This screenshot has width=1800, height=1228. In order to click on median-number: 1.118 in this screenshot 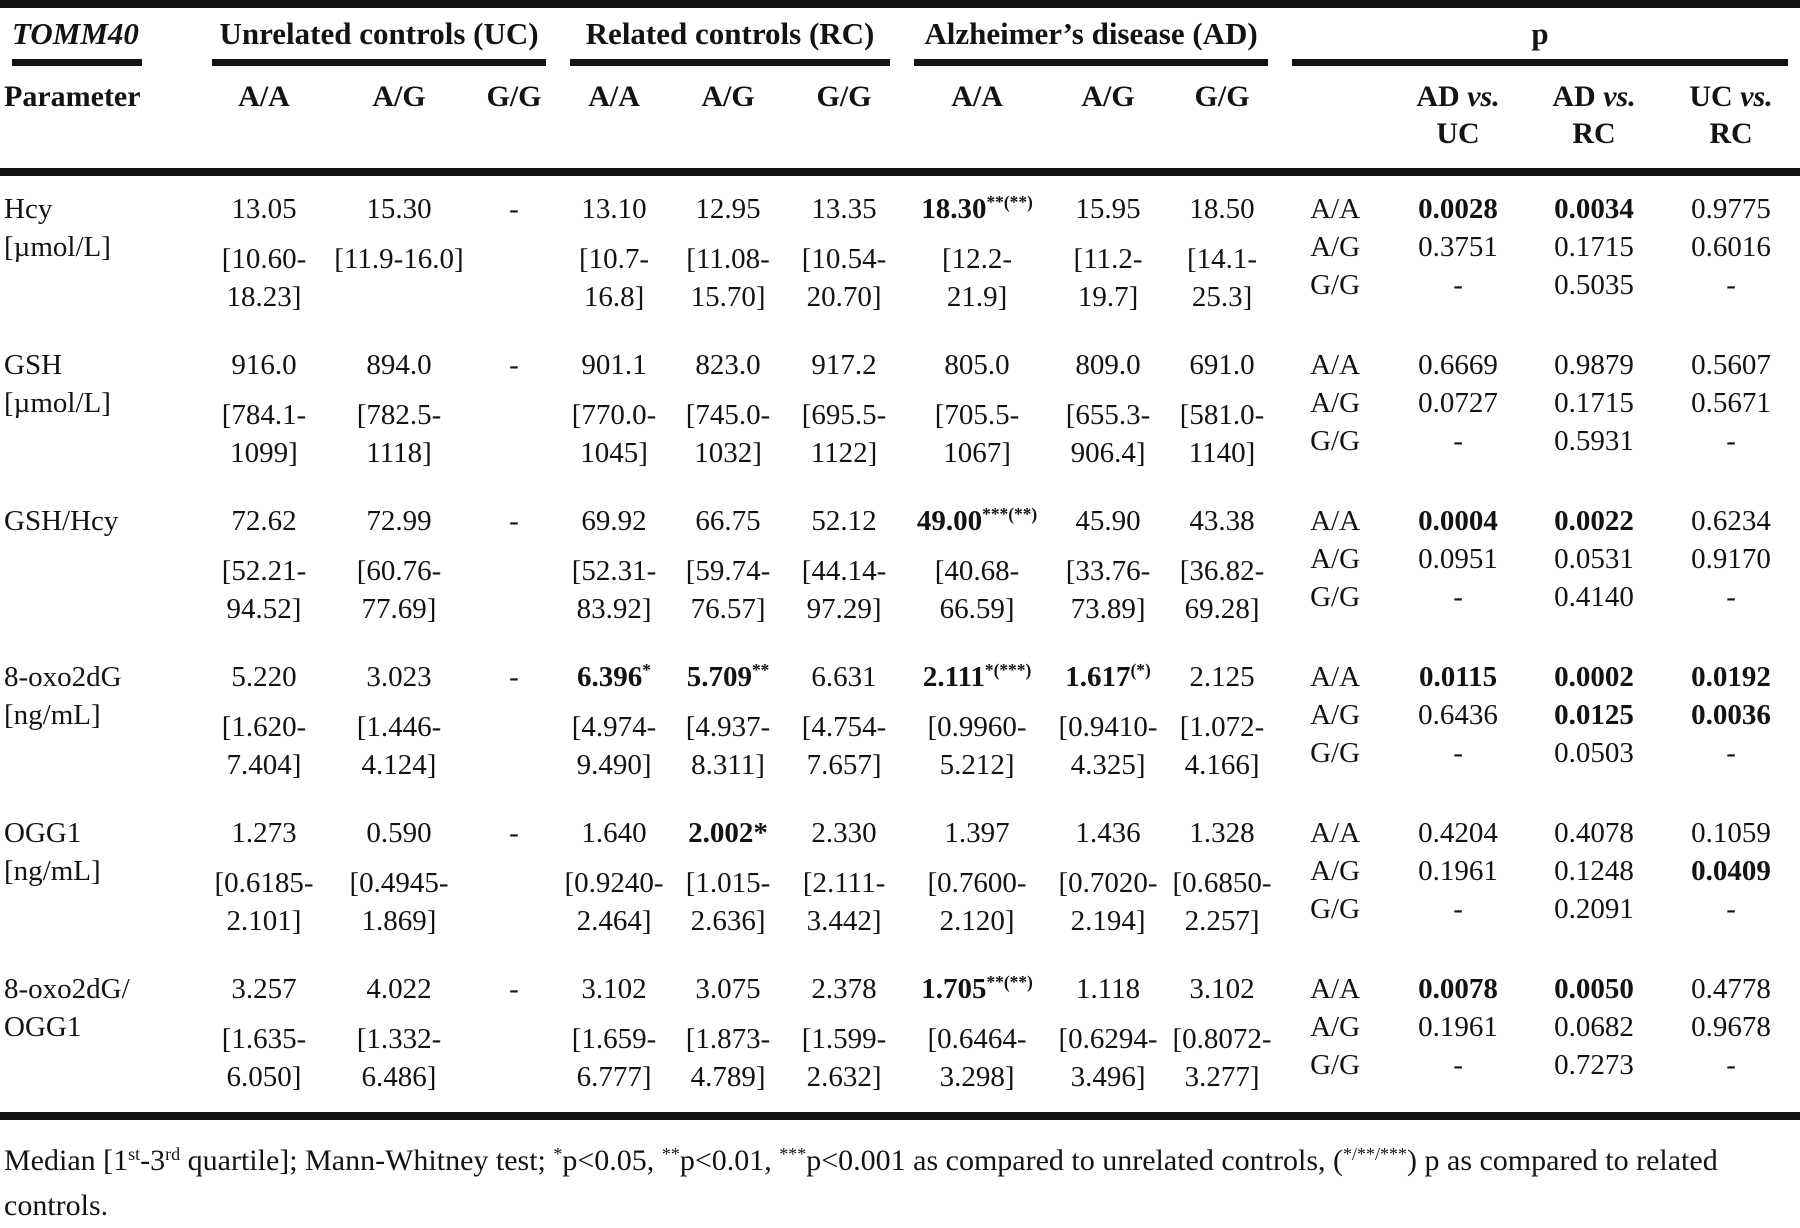, I will do `click(1108, 989)`.